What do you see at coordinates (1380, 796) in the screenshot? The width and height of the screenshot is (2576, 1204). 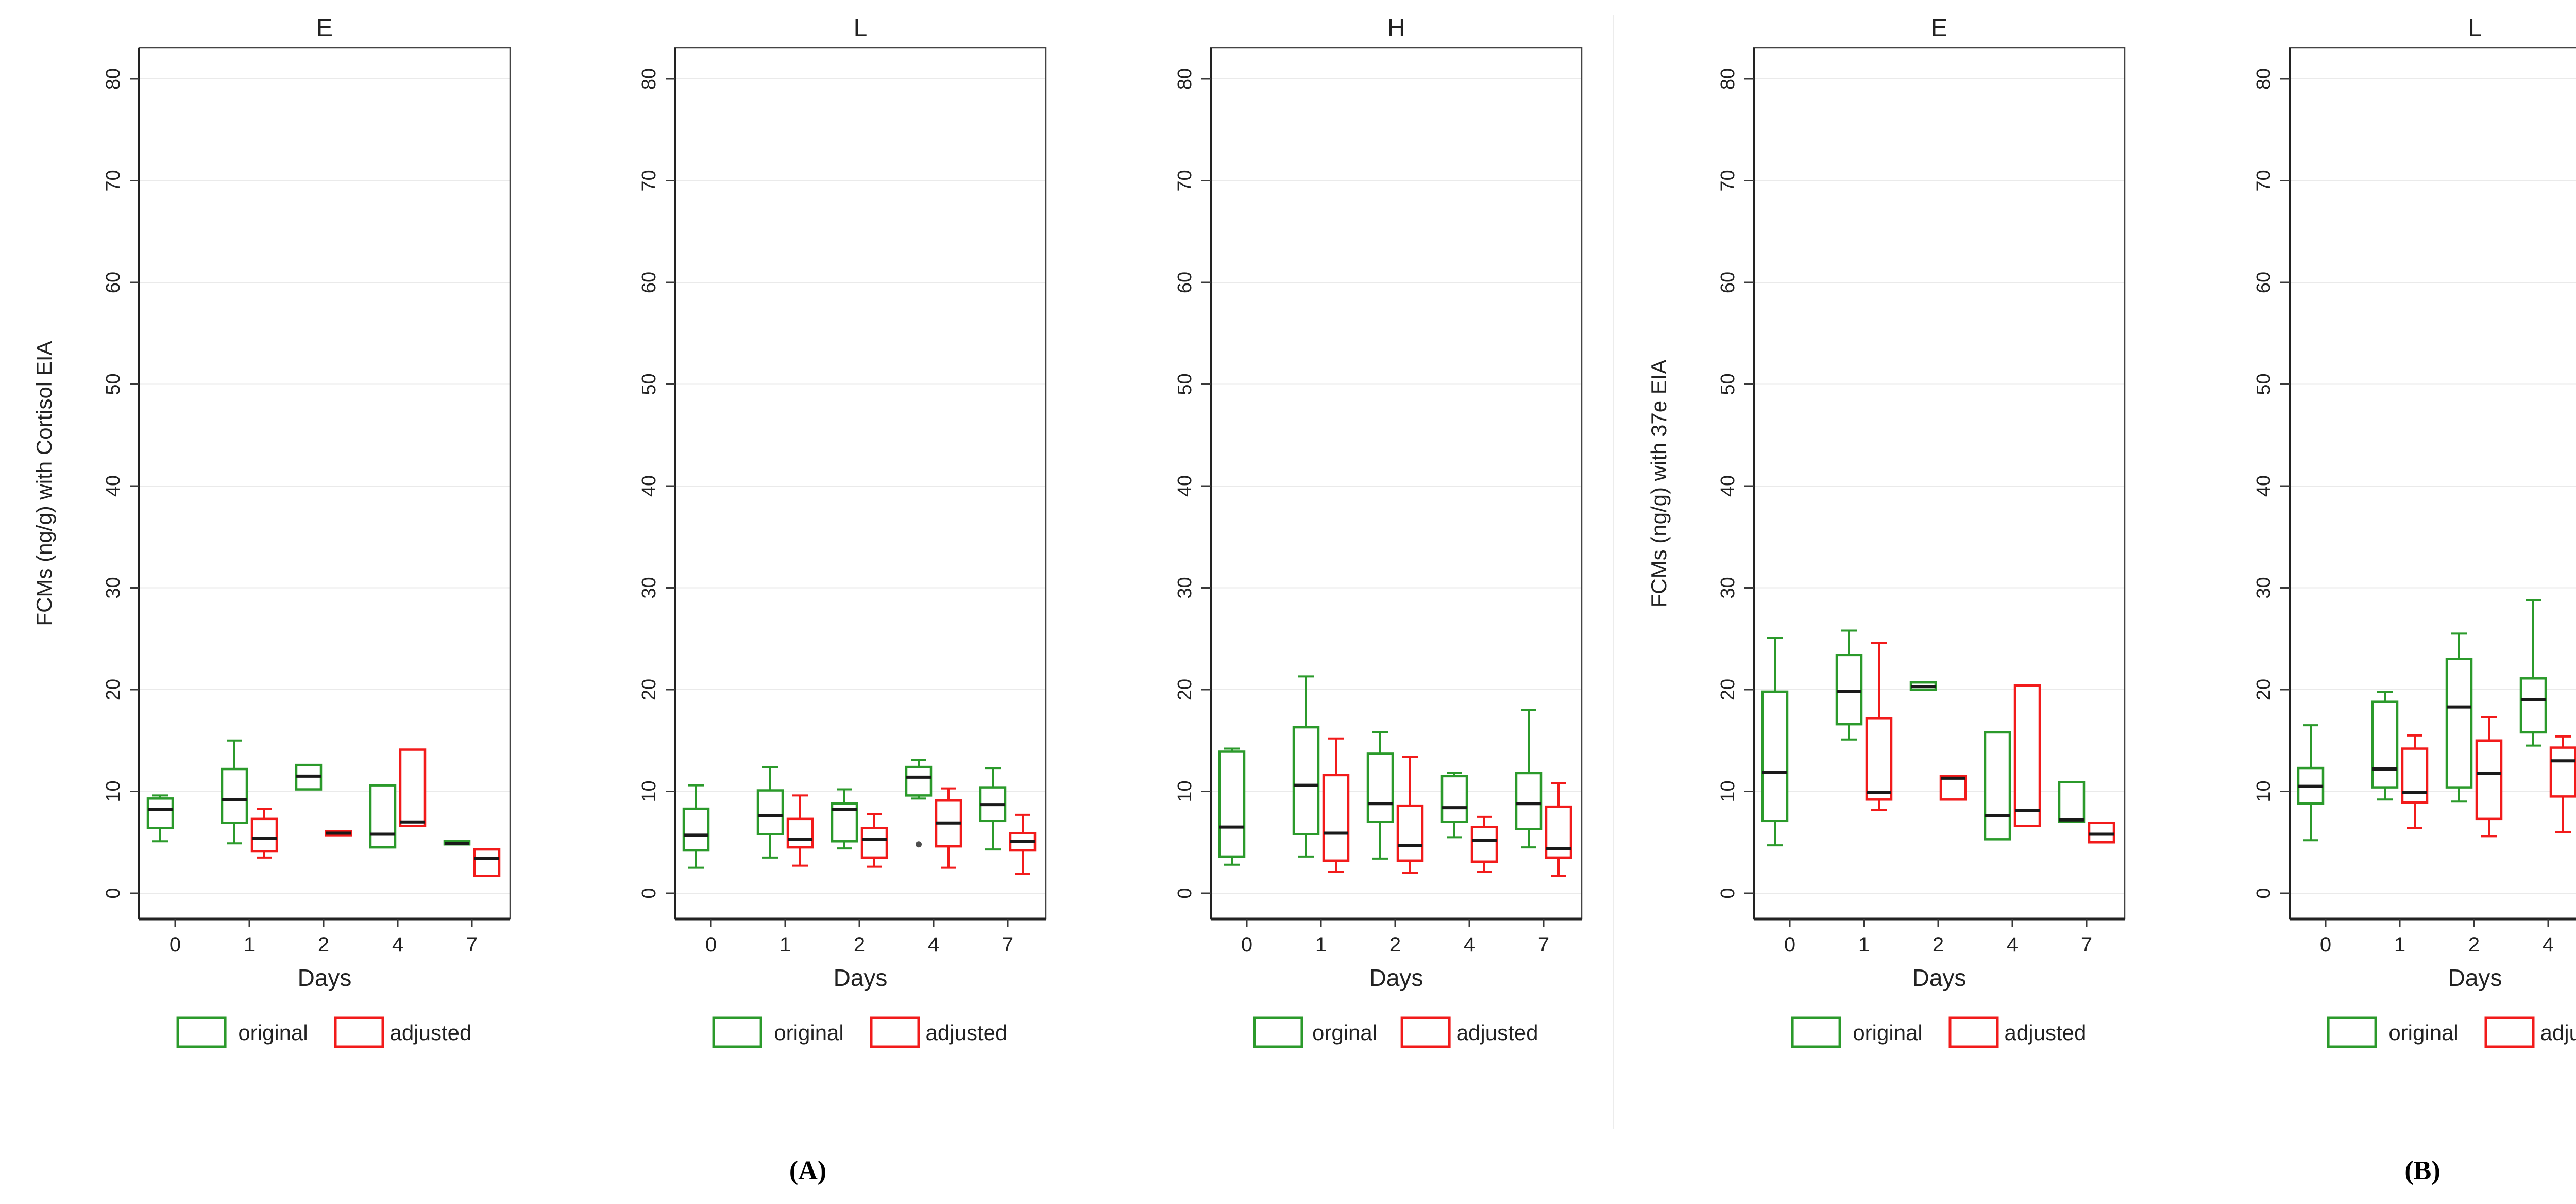 I see `A-H-day2-original-boxplot` at bounding box center [1380, 796].